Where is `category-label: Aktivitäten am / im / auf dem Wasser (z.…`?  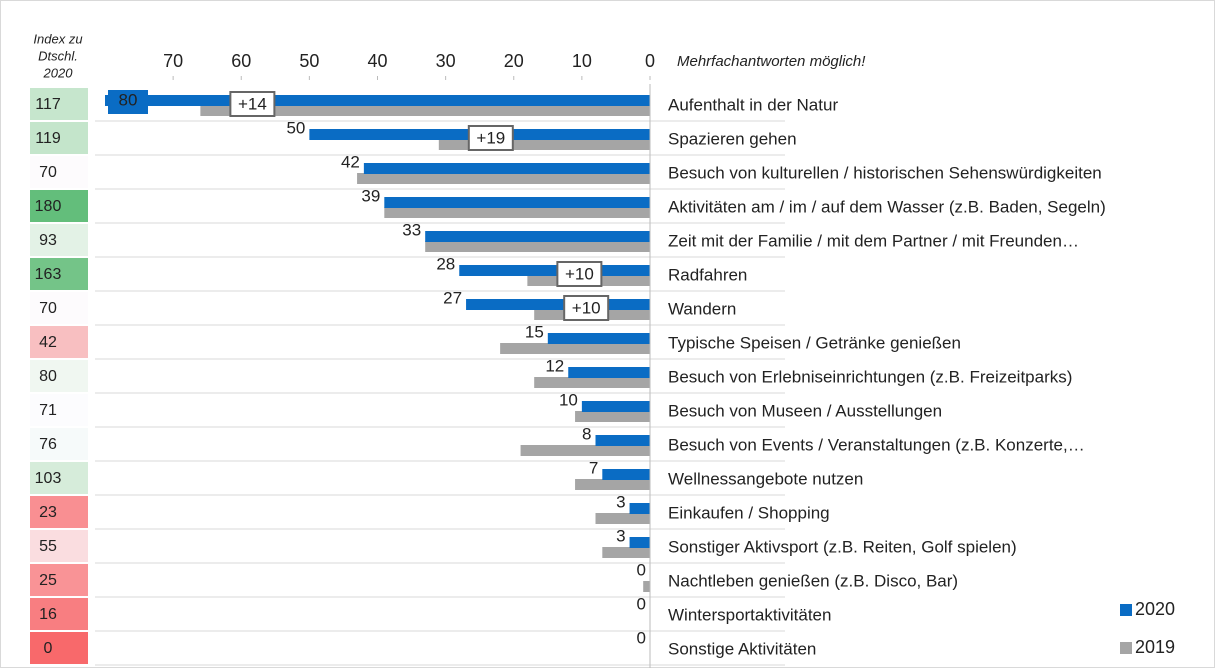 category-label: Aktivitäten am / im / auf dem Wasser (z.… is located at coordinates (887, 206).